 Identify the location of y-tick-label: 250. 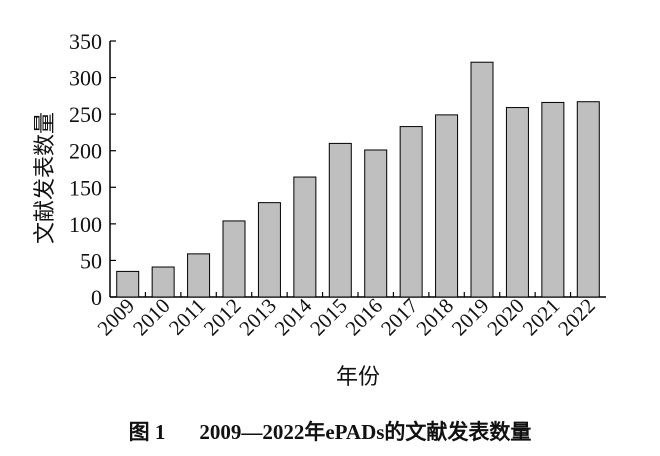
(85, 114).